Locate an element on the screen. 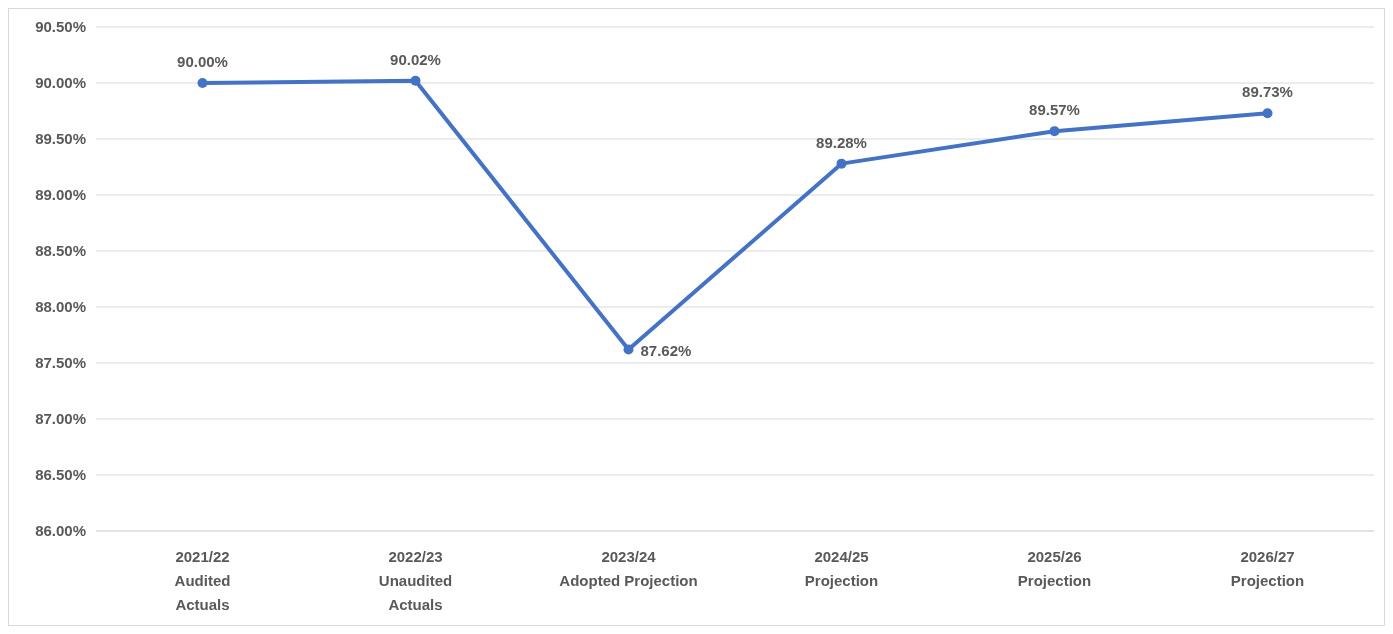 Image resolution: width=1393 pixels, height=634 pixels. y-tick-label: 87.00% is located at coordinates (60, 419).